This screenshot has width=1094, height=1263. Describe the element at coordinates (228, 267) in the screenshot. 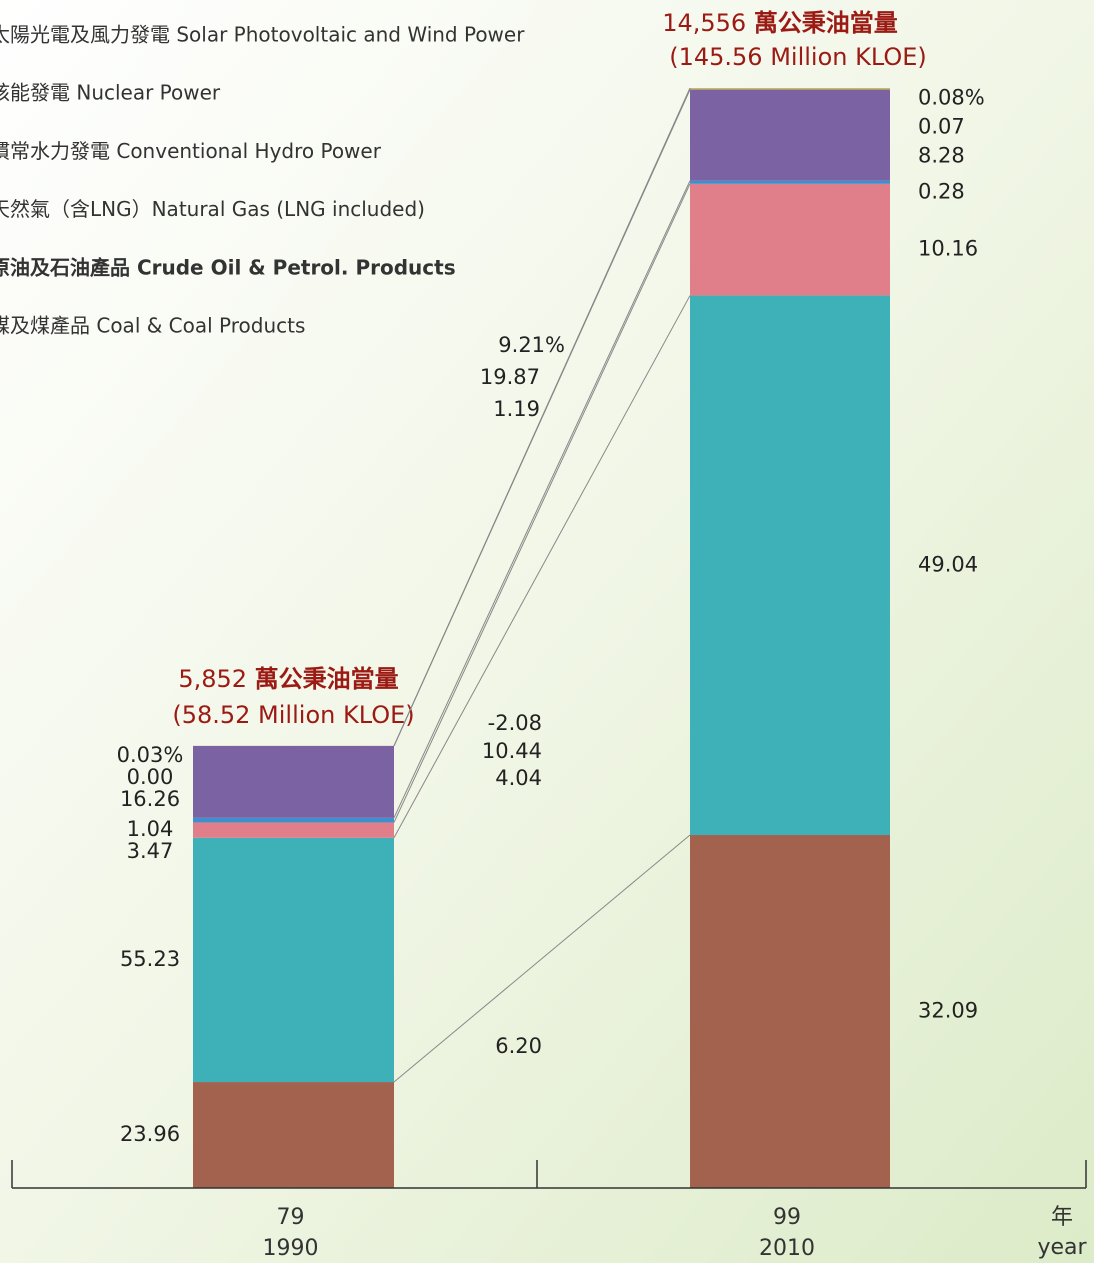

I see `legend-label: 原油及石油產品 Crude Oil & Petrol. Products` at that location.